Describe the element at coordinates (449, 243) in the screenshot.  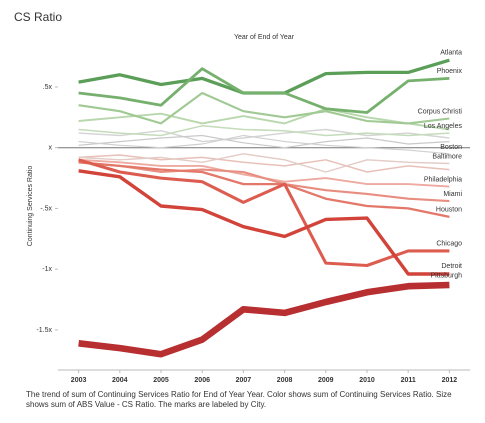
I see `city-label: Chicago` at that location.